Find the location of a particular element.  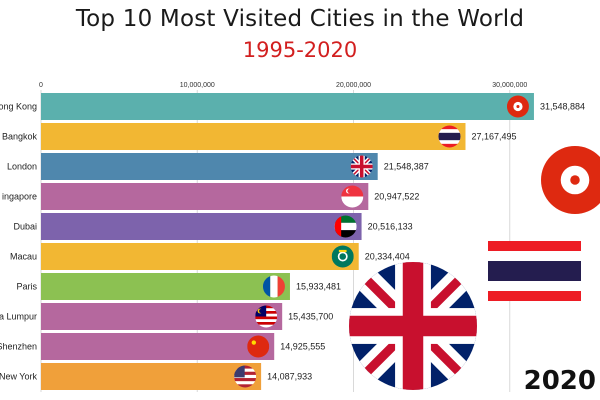

chart-subtitle: 1995-2020 is located at coordinates (300, 50).